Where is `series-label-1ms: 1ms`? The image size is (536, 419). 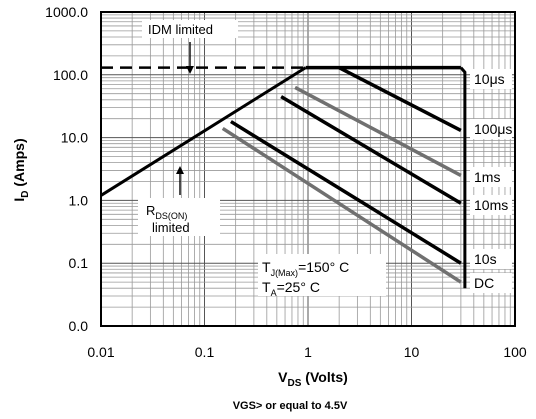 series-label-1ms: 1ms is located at coordinates (487, 177).